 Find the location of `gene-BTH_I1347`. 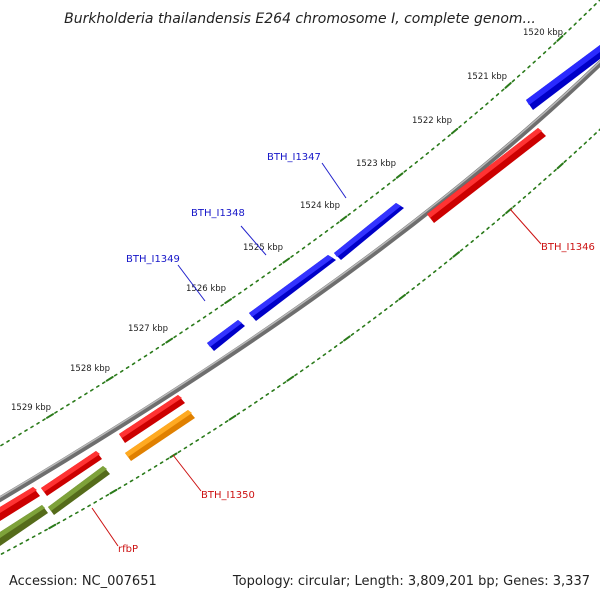

gene-BTH_I1347 is located at coordinates (369, 231).